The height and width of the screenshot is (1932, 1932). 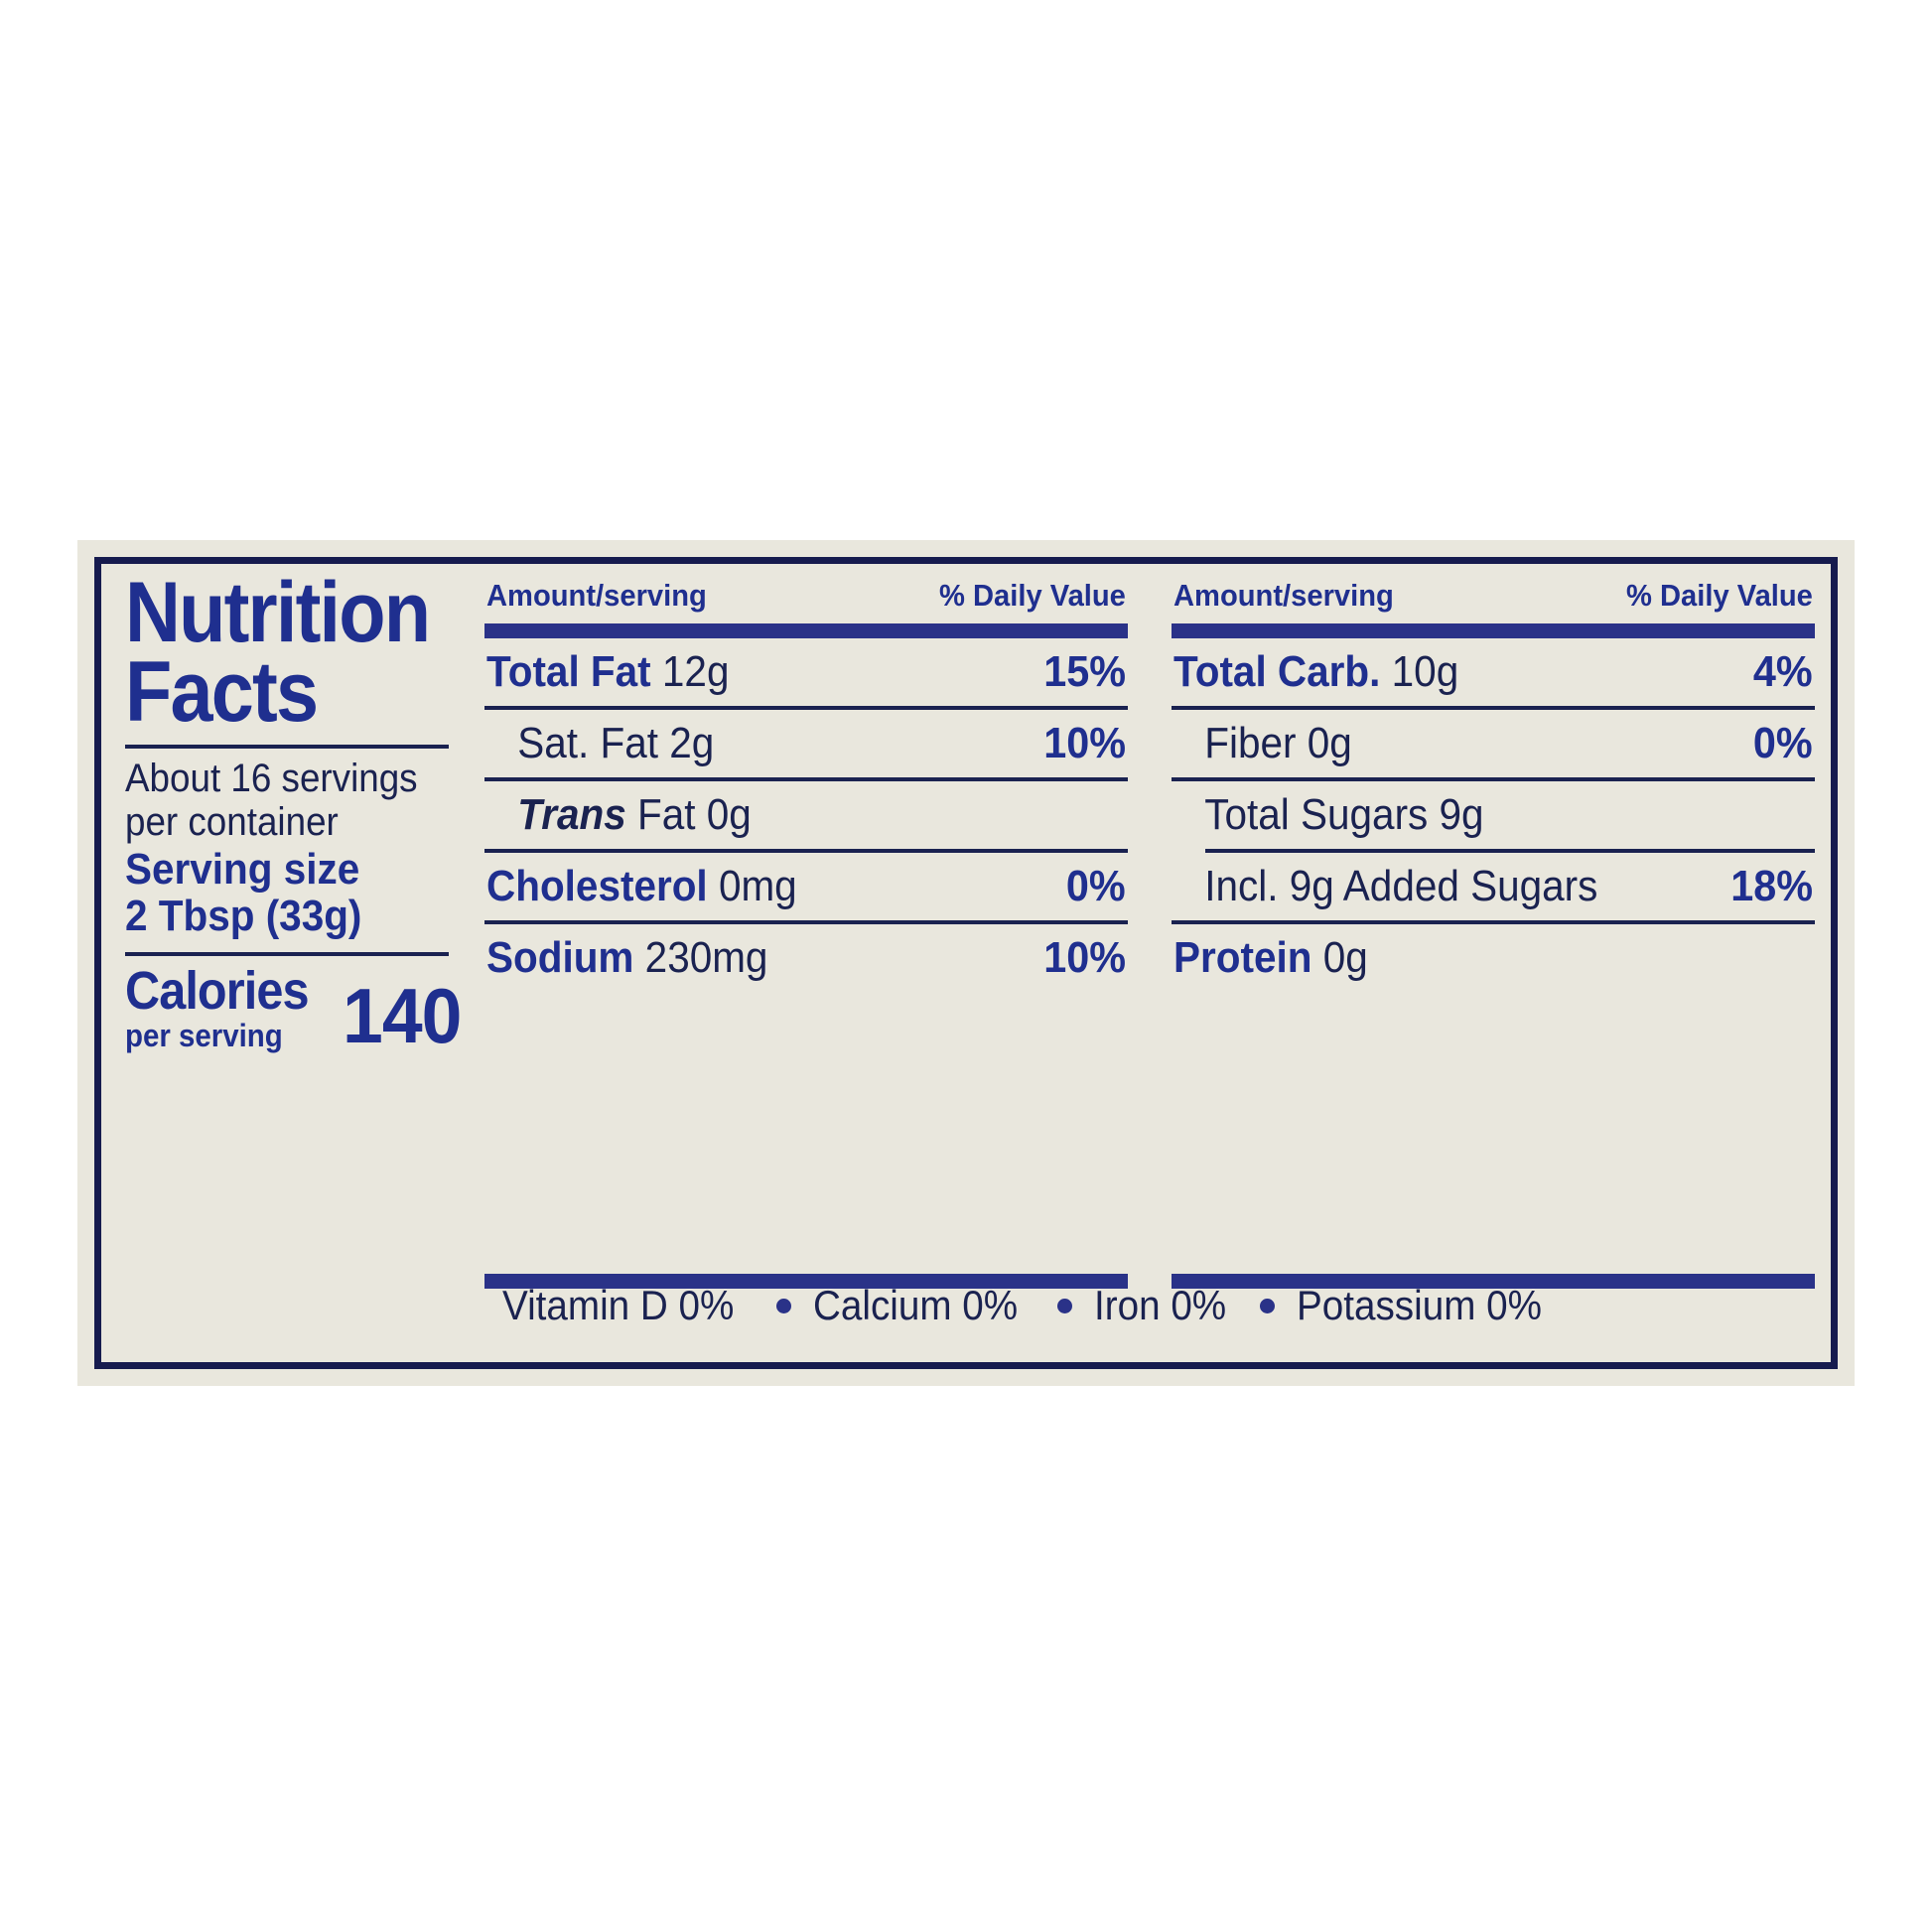 I want to click on calories-value: 140, so click(x=403, y=1015).